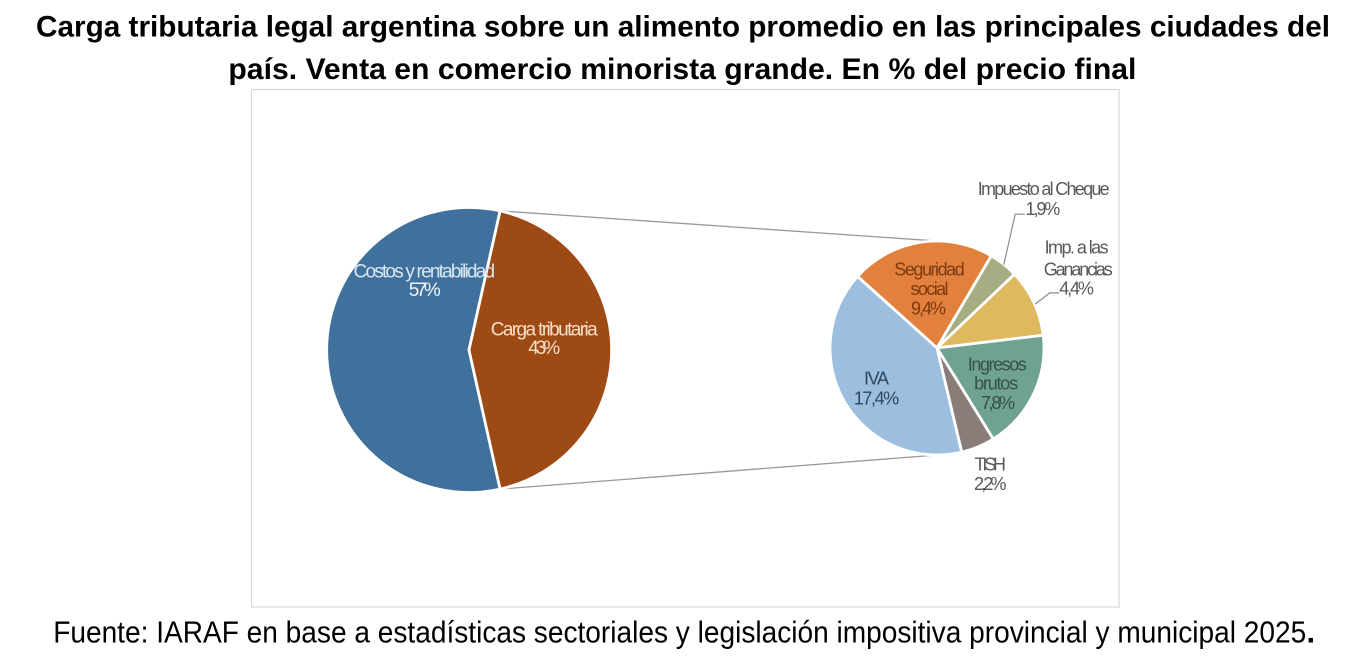 This screenshot has width=1364, height=666. I want to click on svg-text: 7,8%, so click(998, 403).